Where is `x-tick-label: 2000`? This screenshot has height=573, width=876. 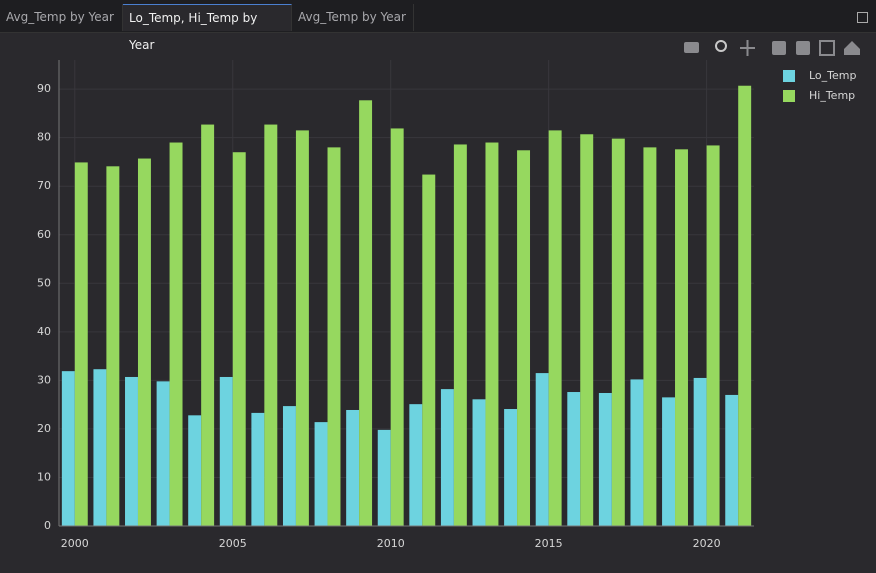 x-tick-label: 2000 is located at coordinates (75, 543).